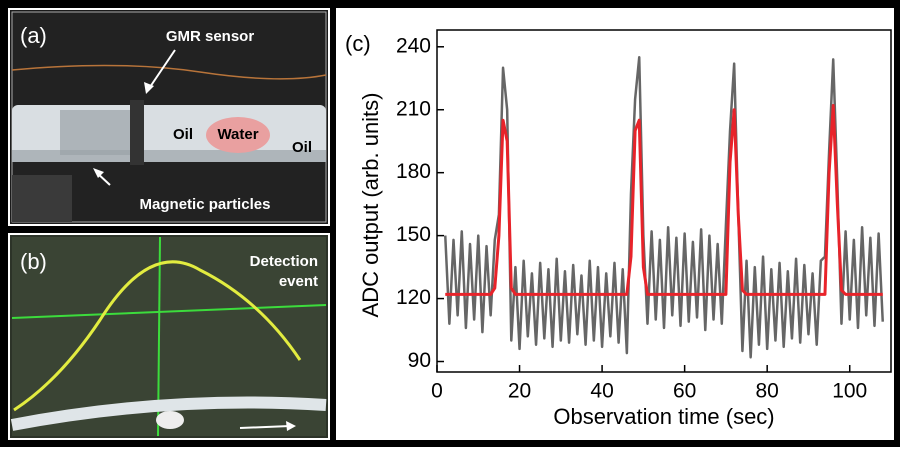 This screenshot has height=452, width=900. I want to click on y-axis-label: ADC output (arb. units), so click(370, 205).